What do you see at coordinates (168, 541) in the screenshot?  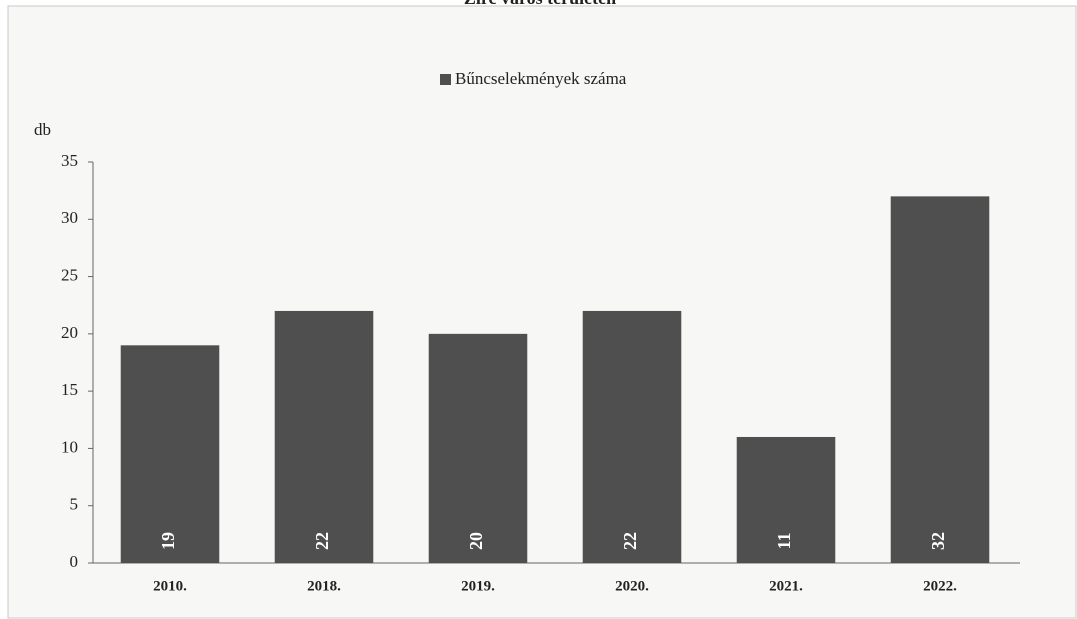 I see `data-label: 19` at bounding box center [168, 541].